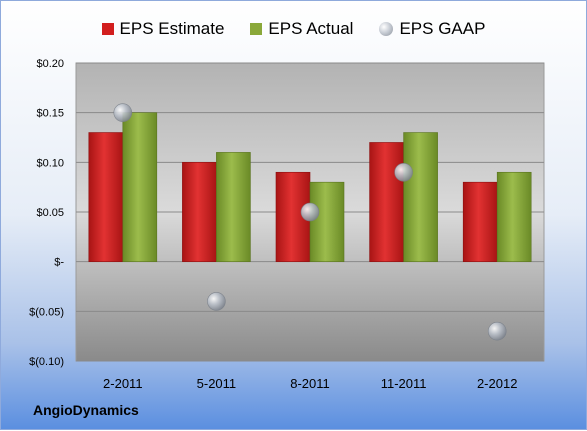  I want to click on legend-label-gaap: EPS GAAP, so click(442, 28).